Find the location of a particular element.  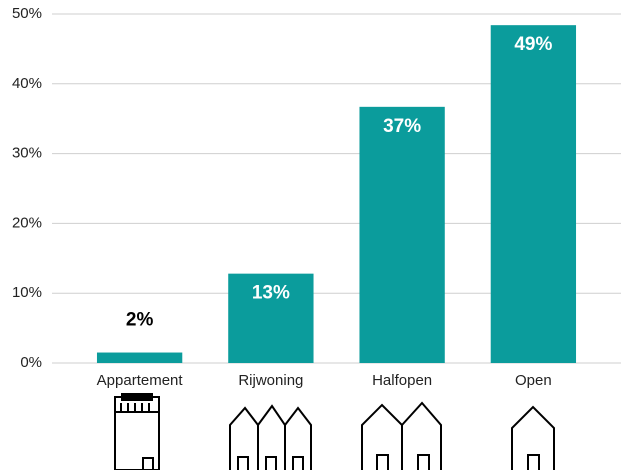

y-tick-label: 40% is located at coordinates (27, 83).